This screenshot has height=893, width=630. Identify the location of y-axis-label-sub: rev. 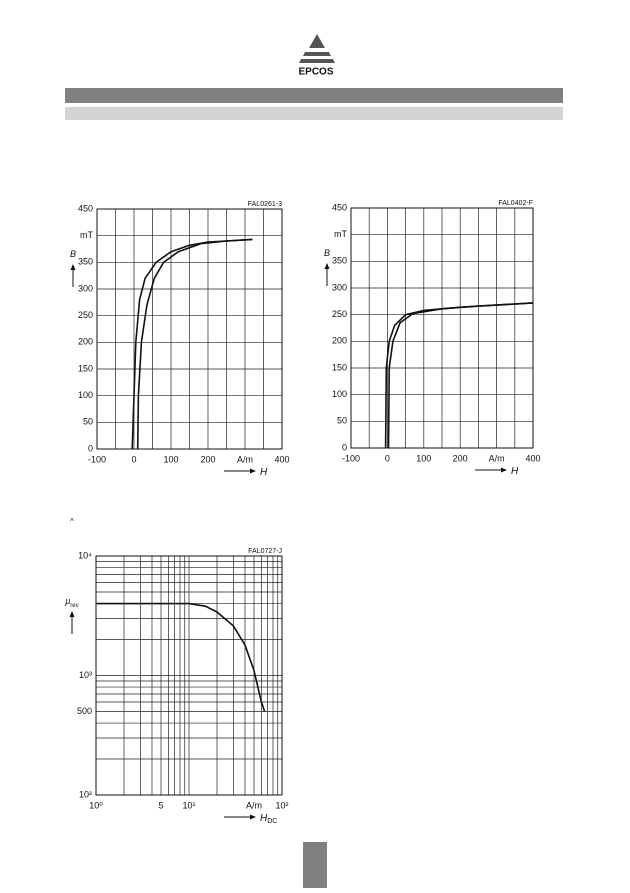
(74, 606).